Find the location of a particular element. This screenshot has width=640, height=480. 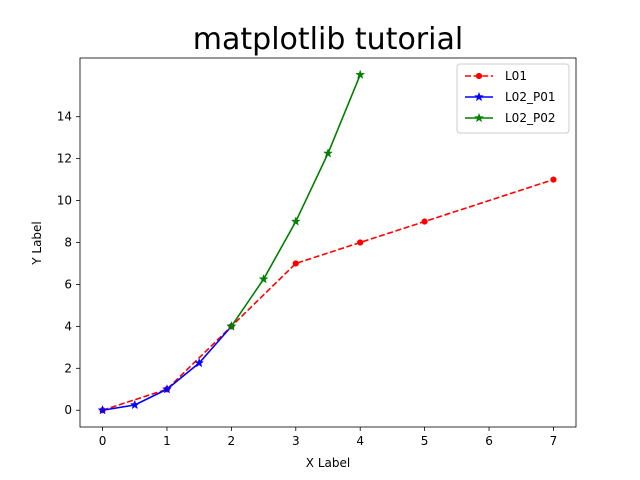

x-tick-label: 4 is located at coordinates (360, 441).